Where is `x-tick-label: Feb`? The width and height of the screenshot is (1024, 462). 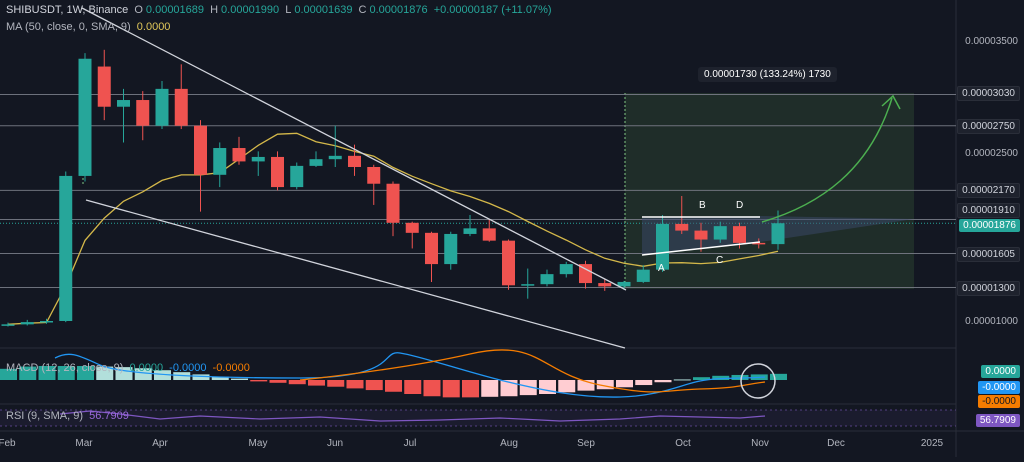 x-tick-label: Feb is located at coordinates (8, 443).